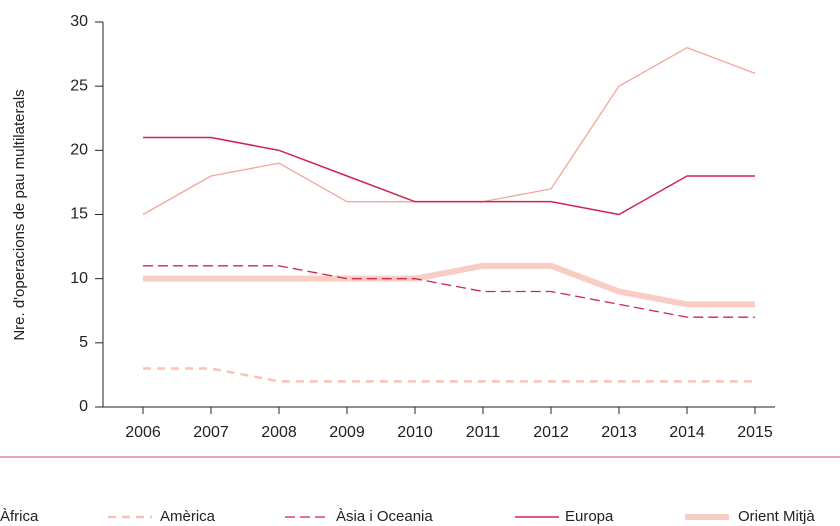 This screenshot has width=840, height=526. I want to click on x-tick-label: 2010, so click(415, 432).